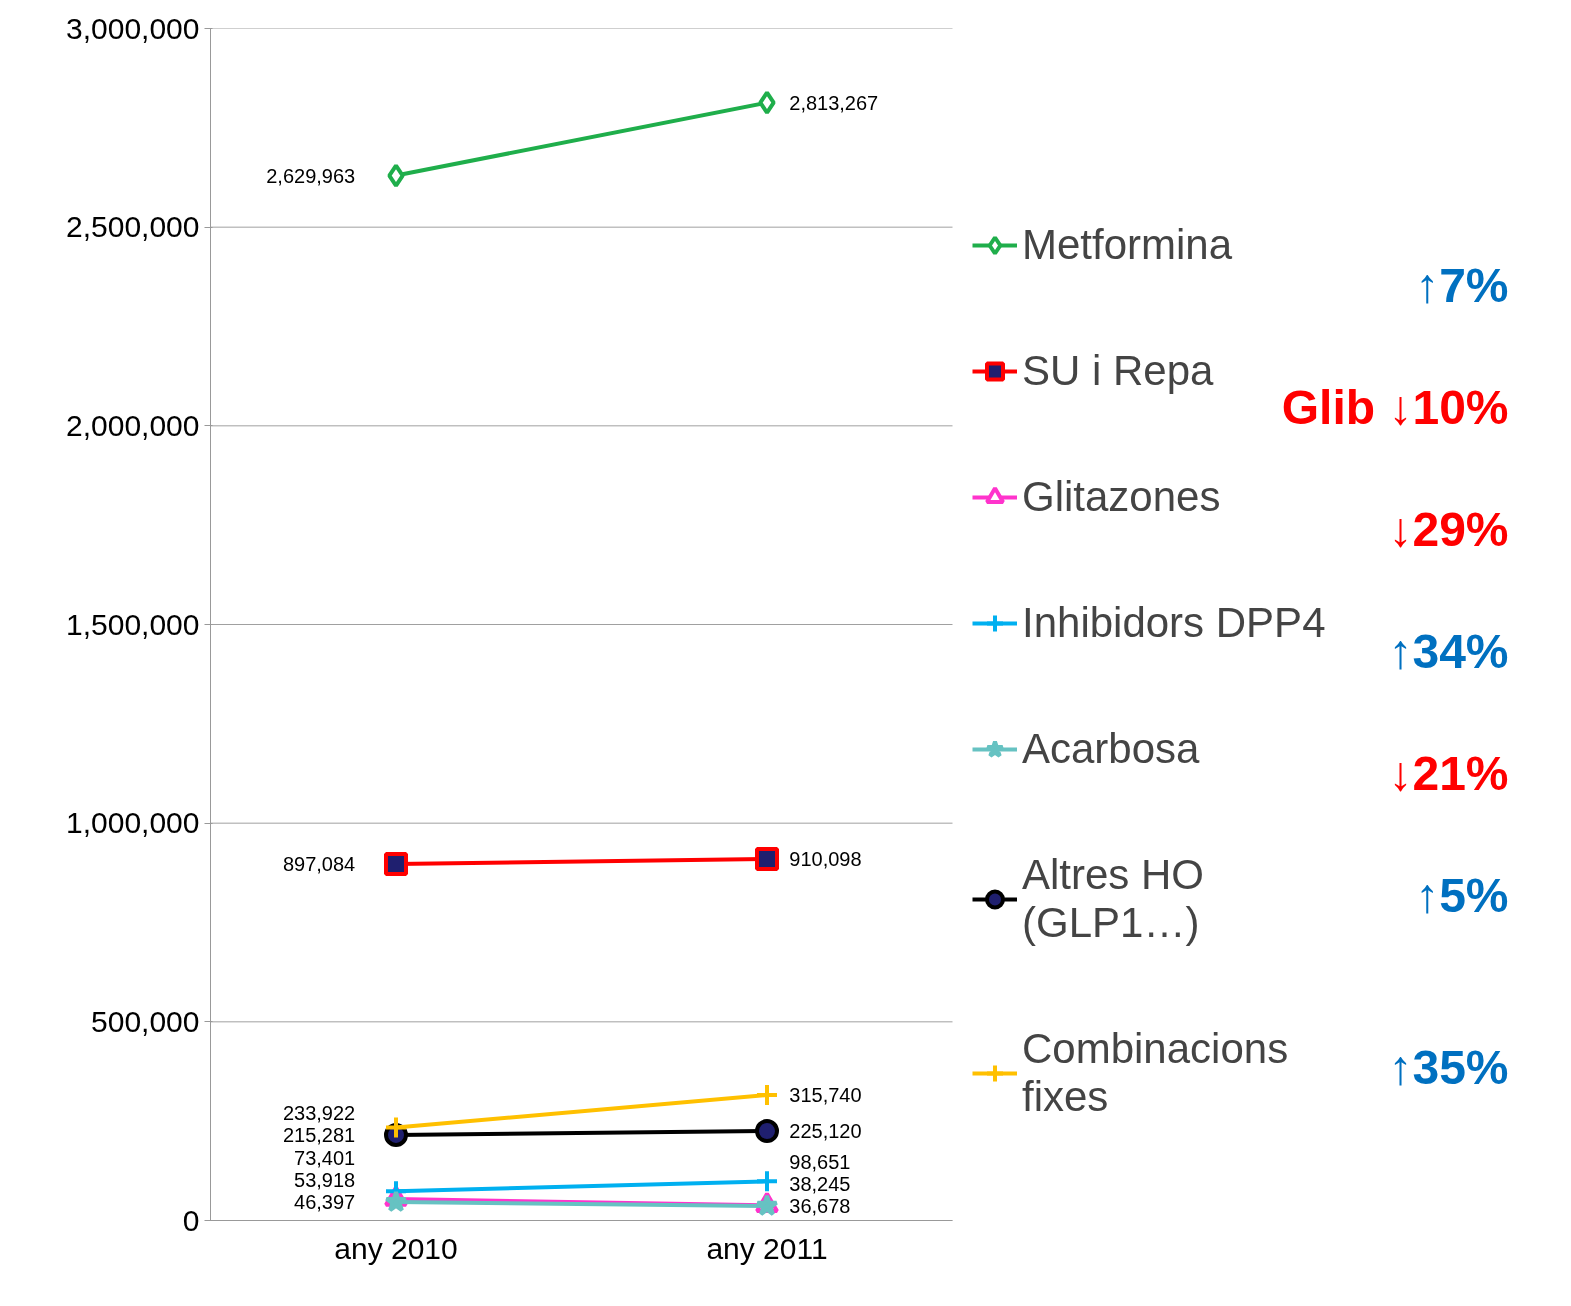 The image size is (1571, 1306). Describe the element at coordinates (1448, 529) in the screenshot. I see `text: ↓29%` at that location.